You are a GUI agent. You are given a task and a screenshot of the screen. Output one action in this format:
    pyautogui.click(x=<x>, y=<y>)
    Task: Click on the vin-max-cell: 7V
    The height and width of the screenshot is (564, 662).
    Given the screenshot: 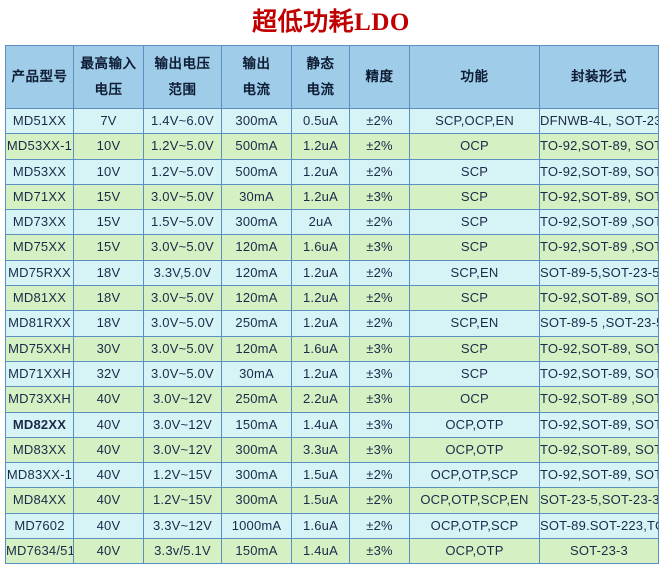 What is the action you would take?
    pyautogui.click(x=108, y=121)
    